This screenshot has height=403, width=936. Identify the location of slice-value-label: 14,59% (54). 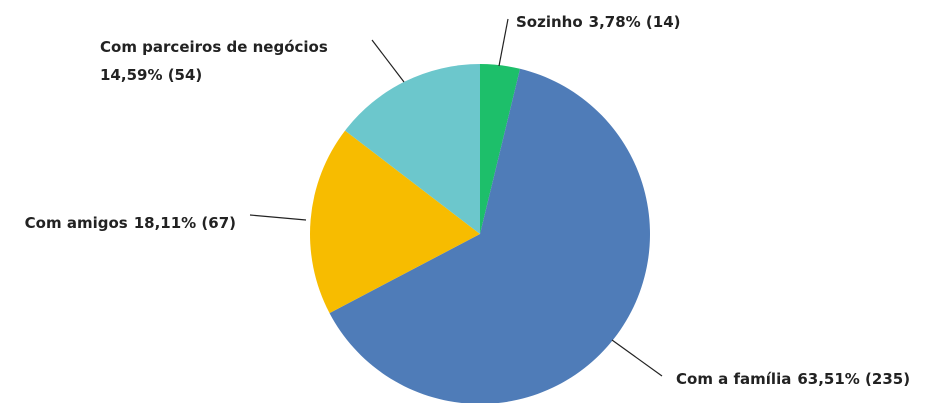
(151, 75).